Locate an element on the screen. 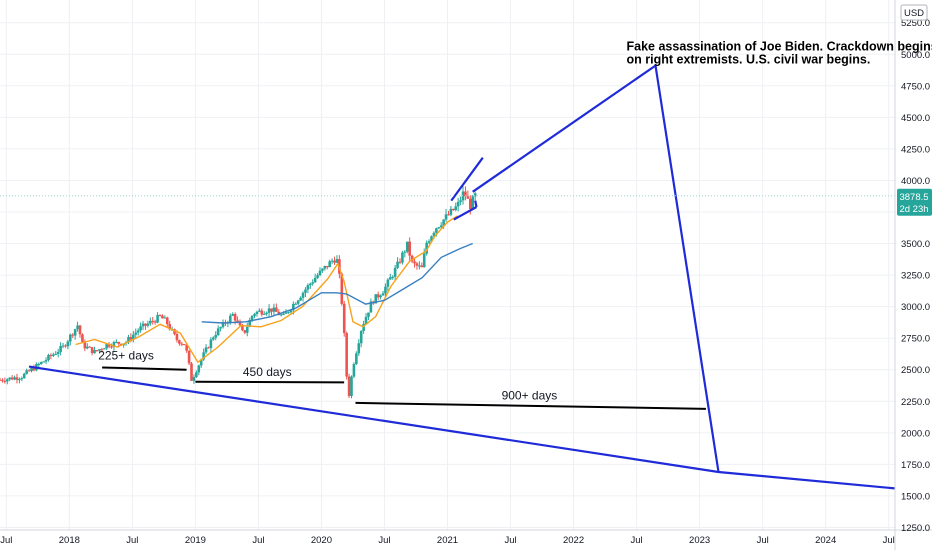 The width and height of the screenshot is (932, 550). y-tick-label: 3500.0 is located at coordinates (915, 244).